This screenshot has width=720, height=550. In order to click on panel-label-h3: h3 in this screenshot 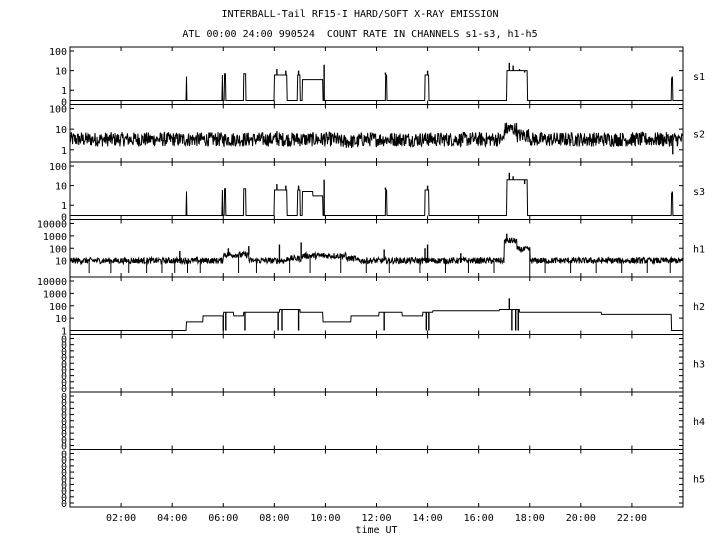, I will do `click(699, 364)`.